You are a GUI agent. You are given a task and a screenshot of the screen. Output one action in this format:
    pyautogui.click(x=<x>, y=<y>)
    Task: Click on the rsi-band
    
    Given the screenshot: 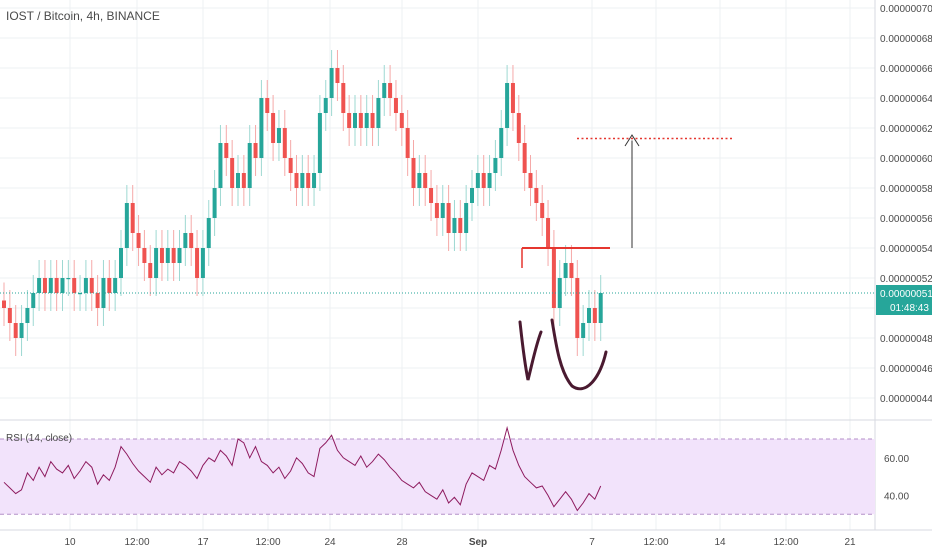 What is the action you would take?
    pyautogui.click(x=437, y=476)
    